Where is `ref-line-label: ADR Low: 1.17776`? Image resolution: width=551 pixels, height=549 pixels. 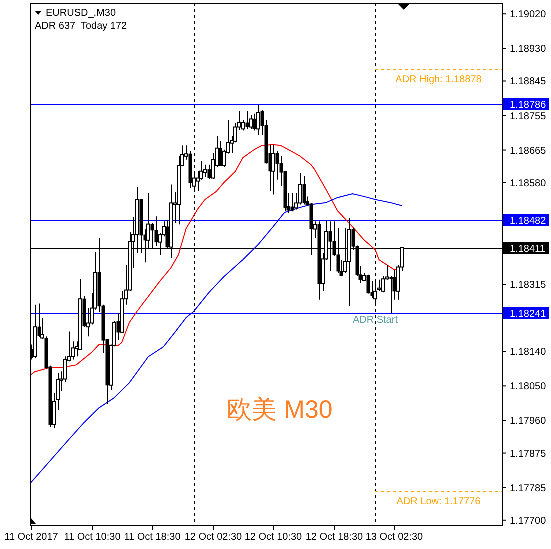 ref-line-label: ADR Low: 1.17776 is located at coordinates (439, 502).